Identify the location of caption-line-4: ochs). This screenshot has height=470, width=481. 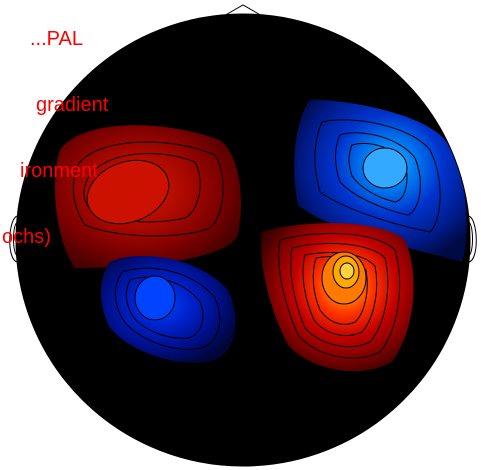
(26, 237).